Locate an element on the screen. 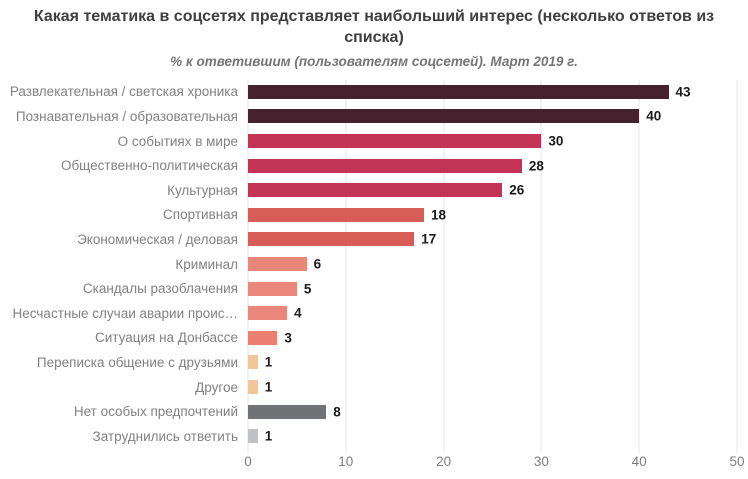  bar-value: 3 is located at coordinates (288, 338).